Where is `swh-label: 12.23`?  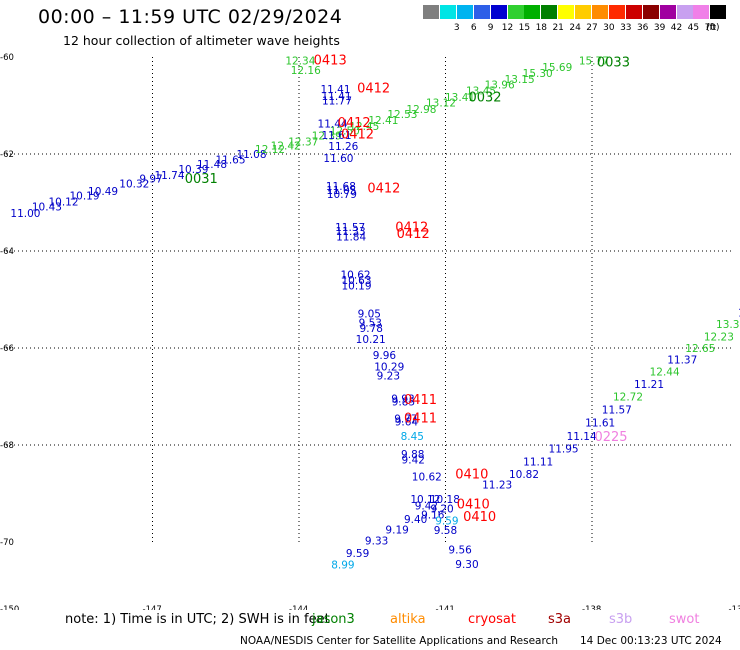
swh-label: 12.23 is located at coordinates (719, 337).